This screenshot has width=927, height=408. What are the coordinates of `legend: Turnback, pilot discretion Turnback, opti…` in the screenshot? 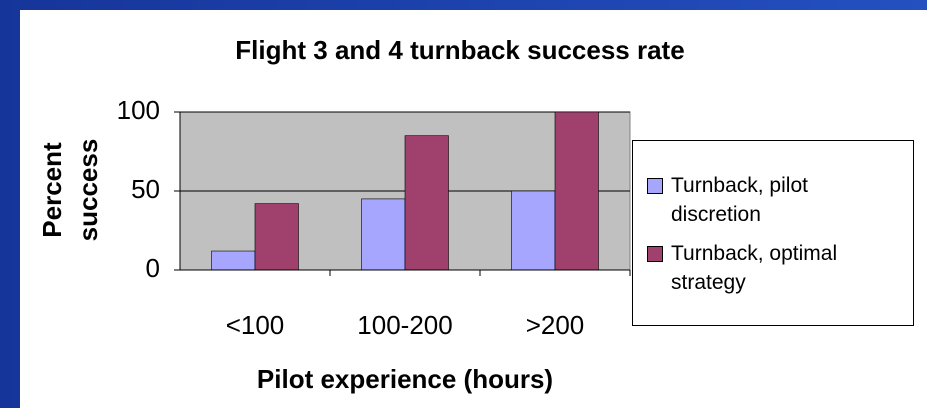 It's located at (773, 233).